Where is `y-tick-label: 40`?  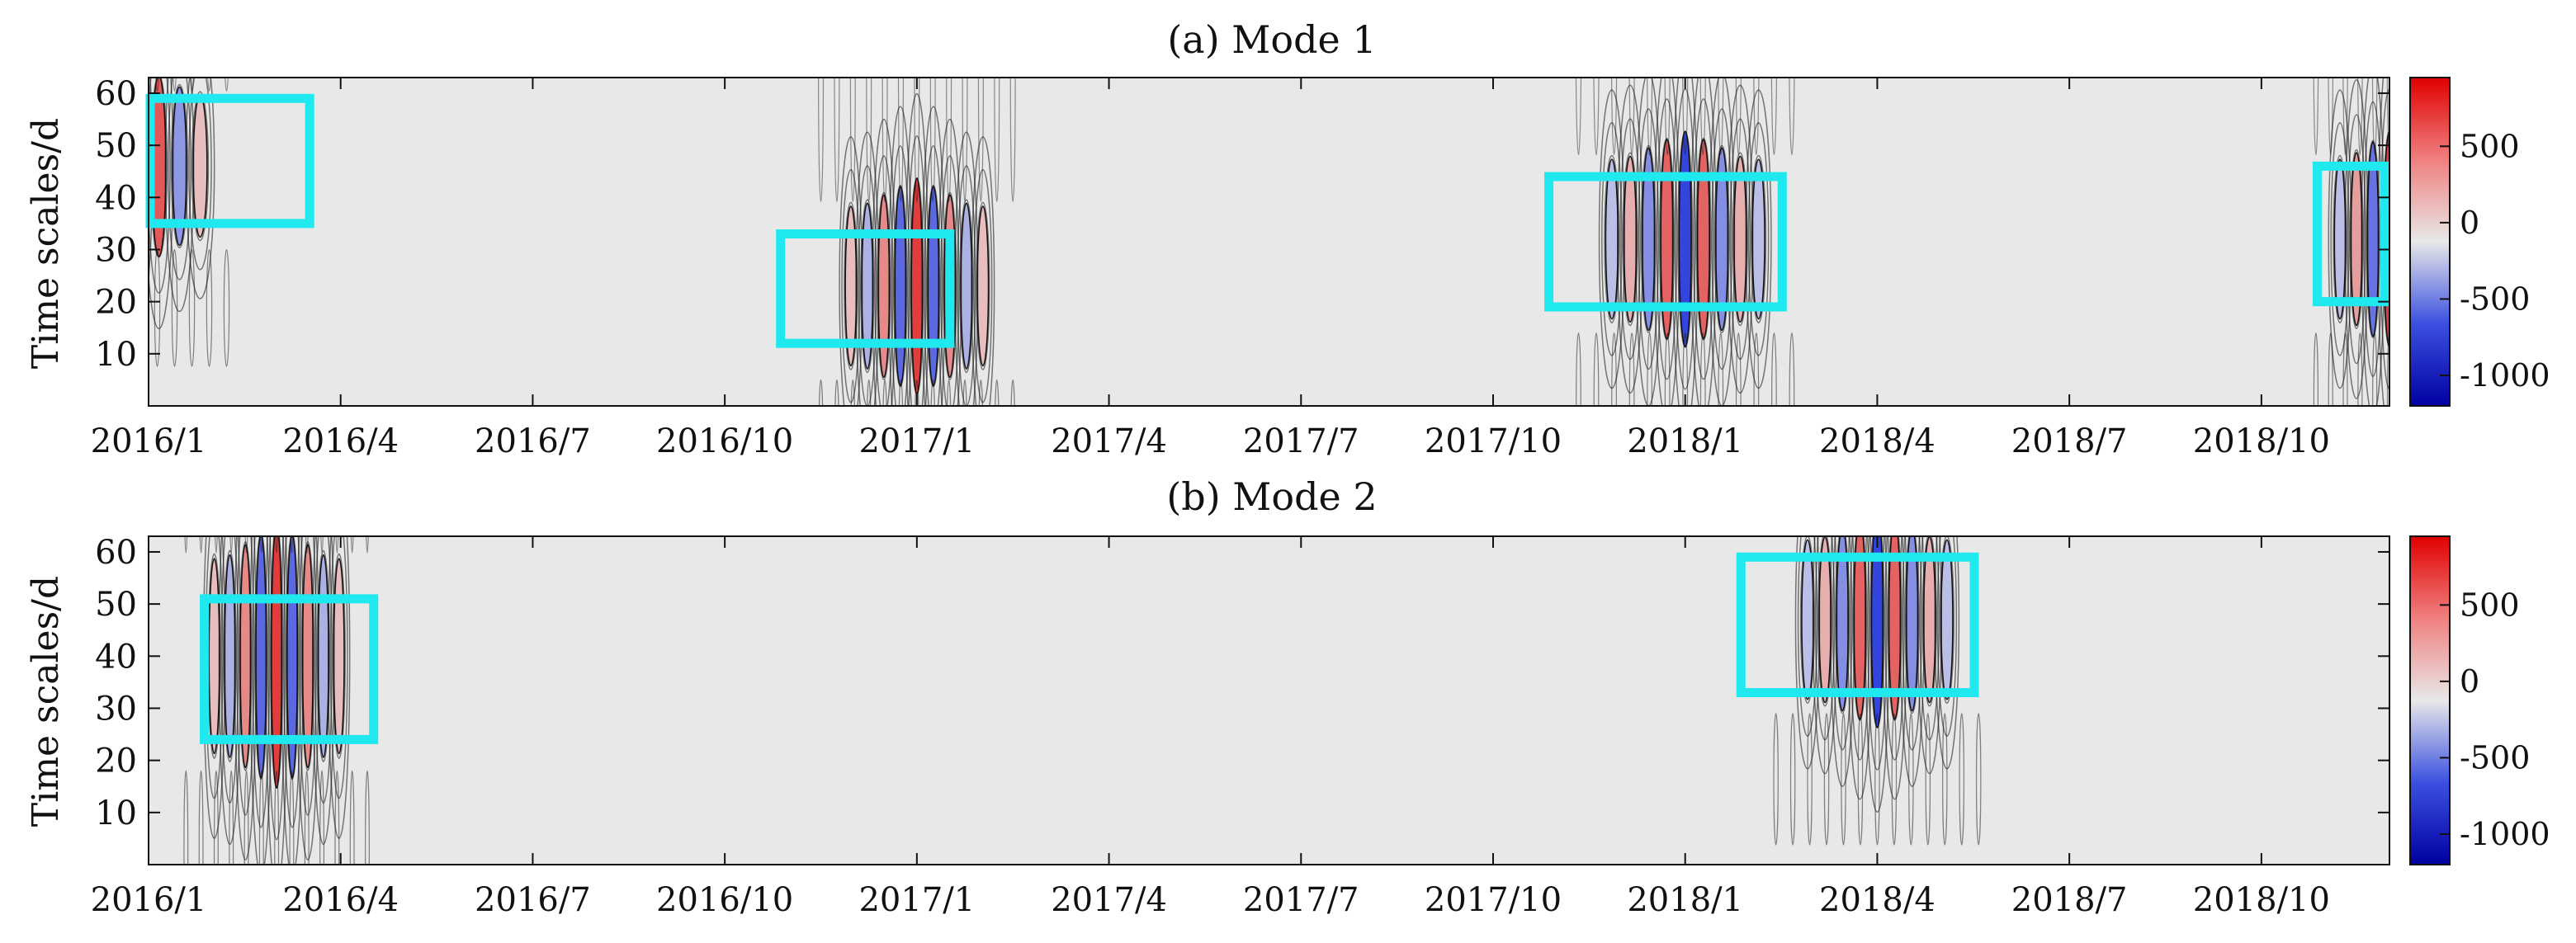
y-tick-label: 40 is located at coordinates (116, 657).